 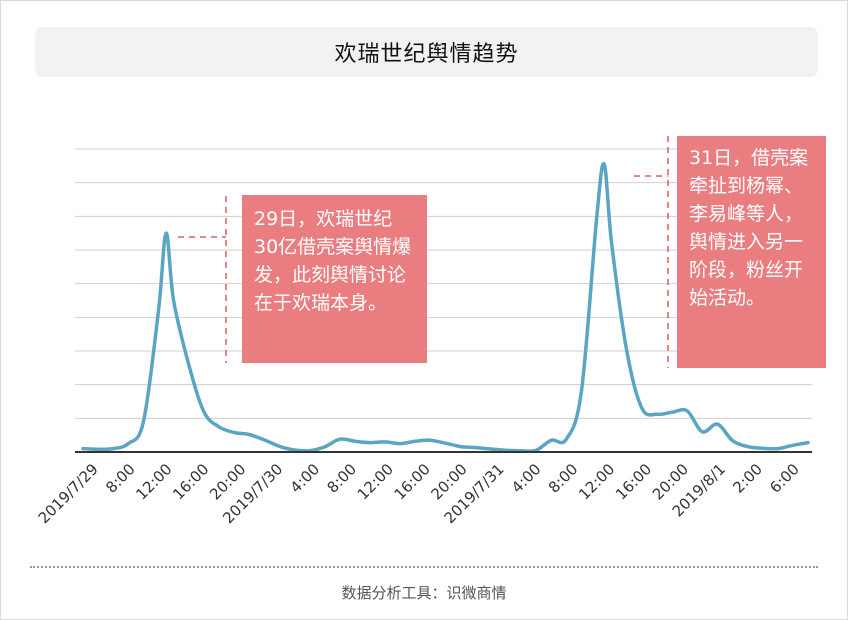 I want to click on title-bar: 欢瑞世纪舆情趋势, so click(x=426, y=52).